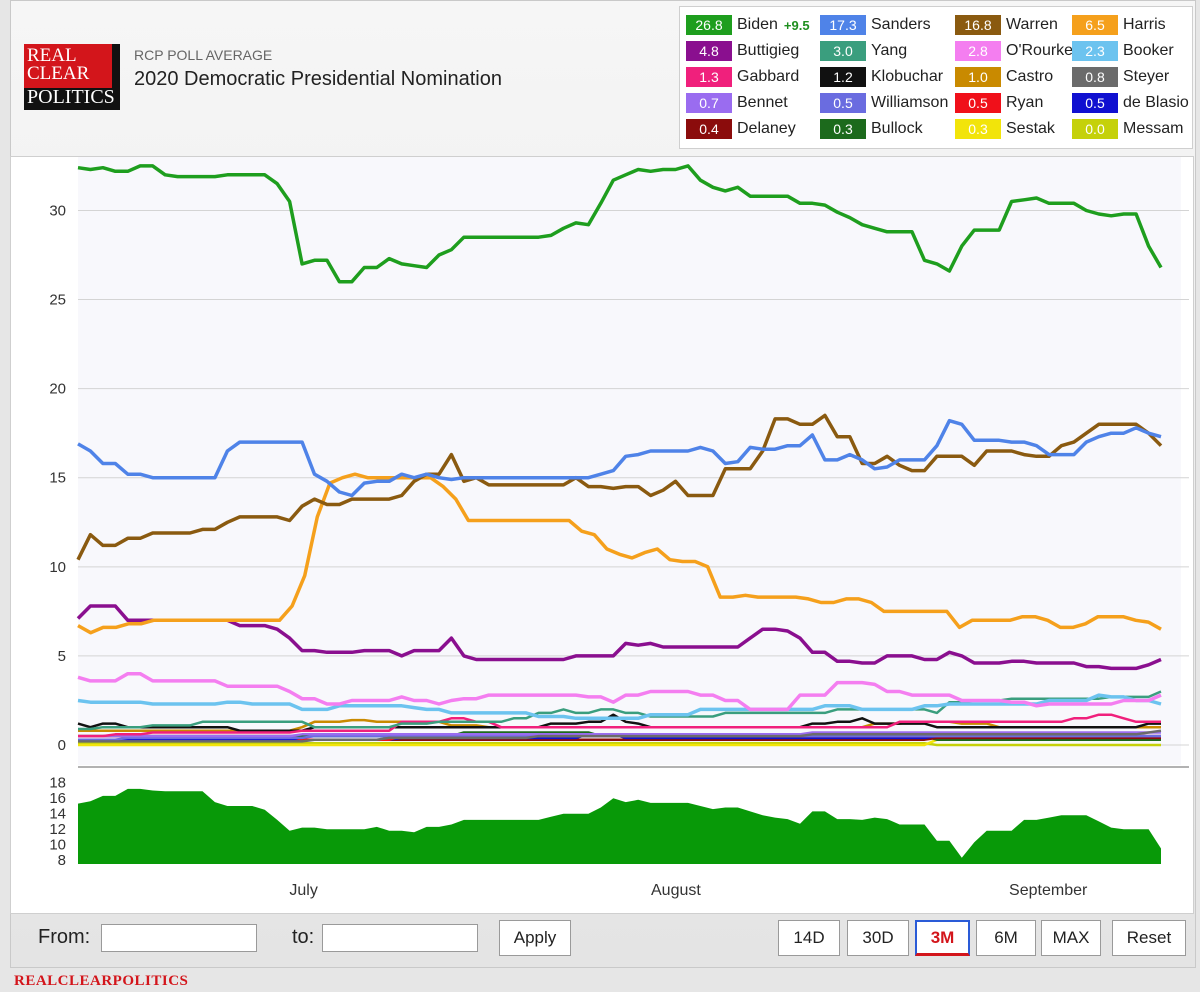 The width and height of the screenshot is (1200, 992). I want to click on series-line-steyer, so click(620, 736).